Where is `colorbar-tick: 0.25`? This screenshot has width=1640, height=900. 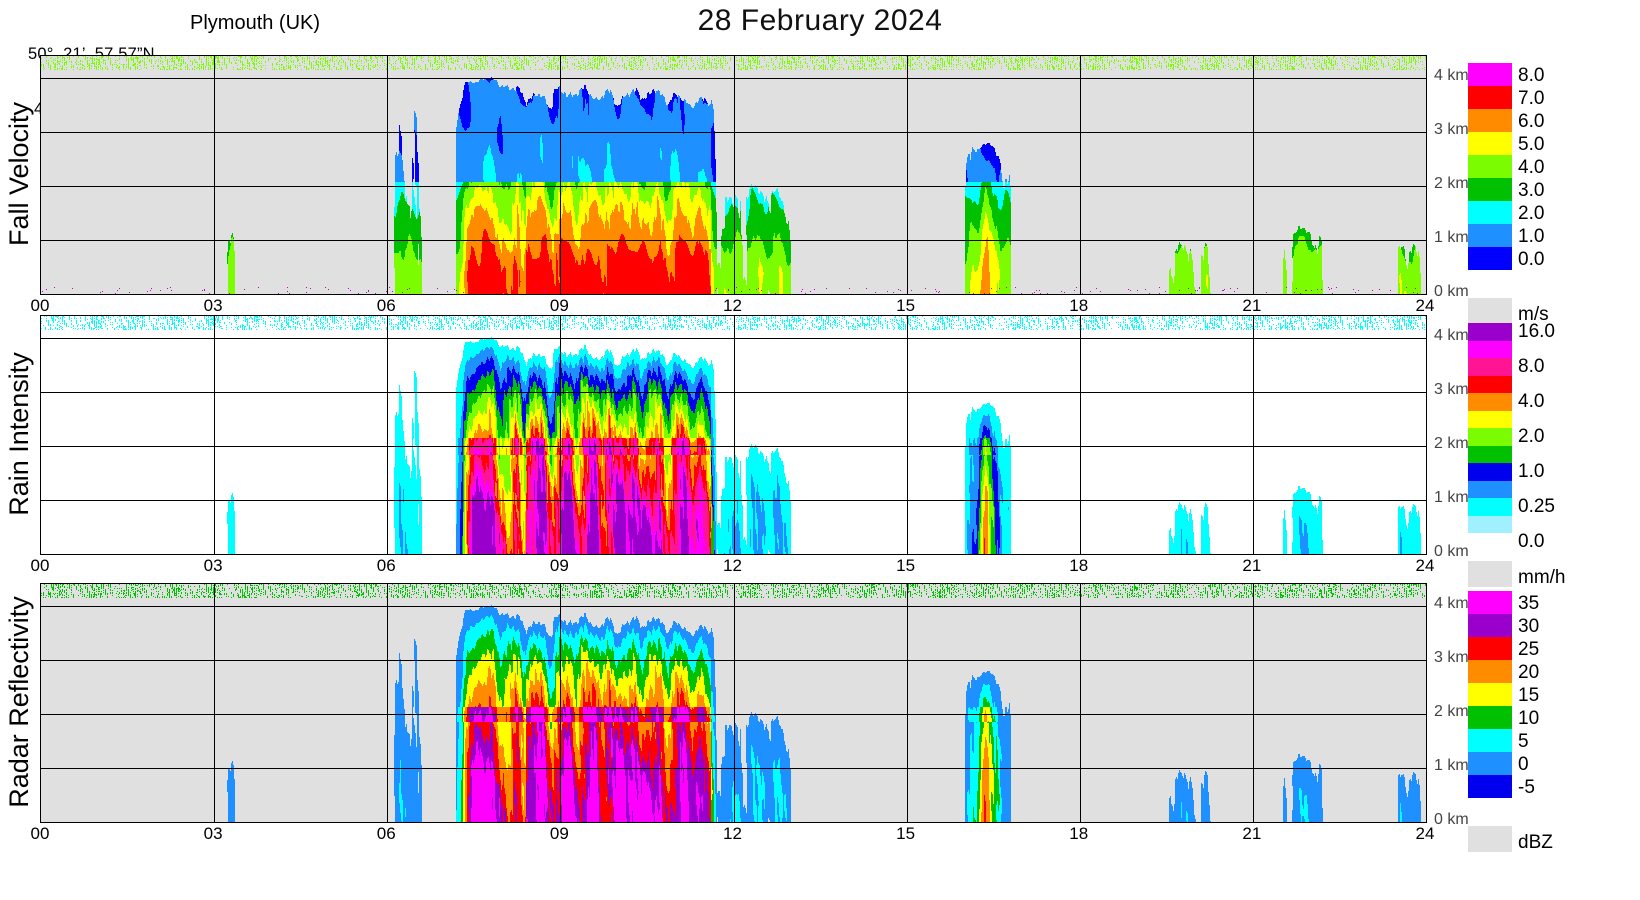 colorbar-tick: 0.25 is located at coordinates (1536, 506).